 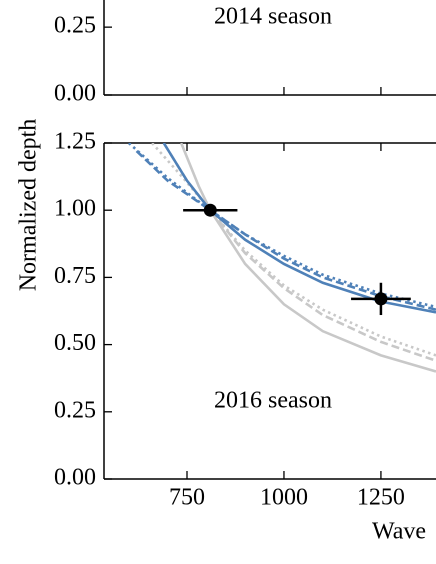 What do you see at coordinates (75, 343) in the screenshot?
I see `y-tick-label: 0.50` at bounding box center [75, 343].